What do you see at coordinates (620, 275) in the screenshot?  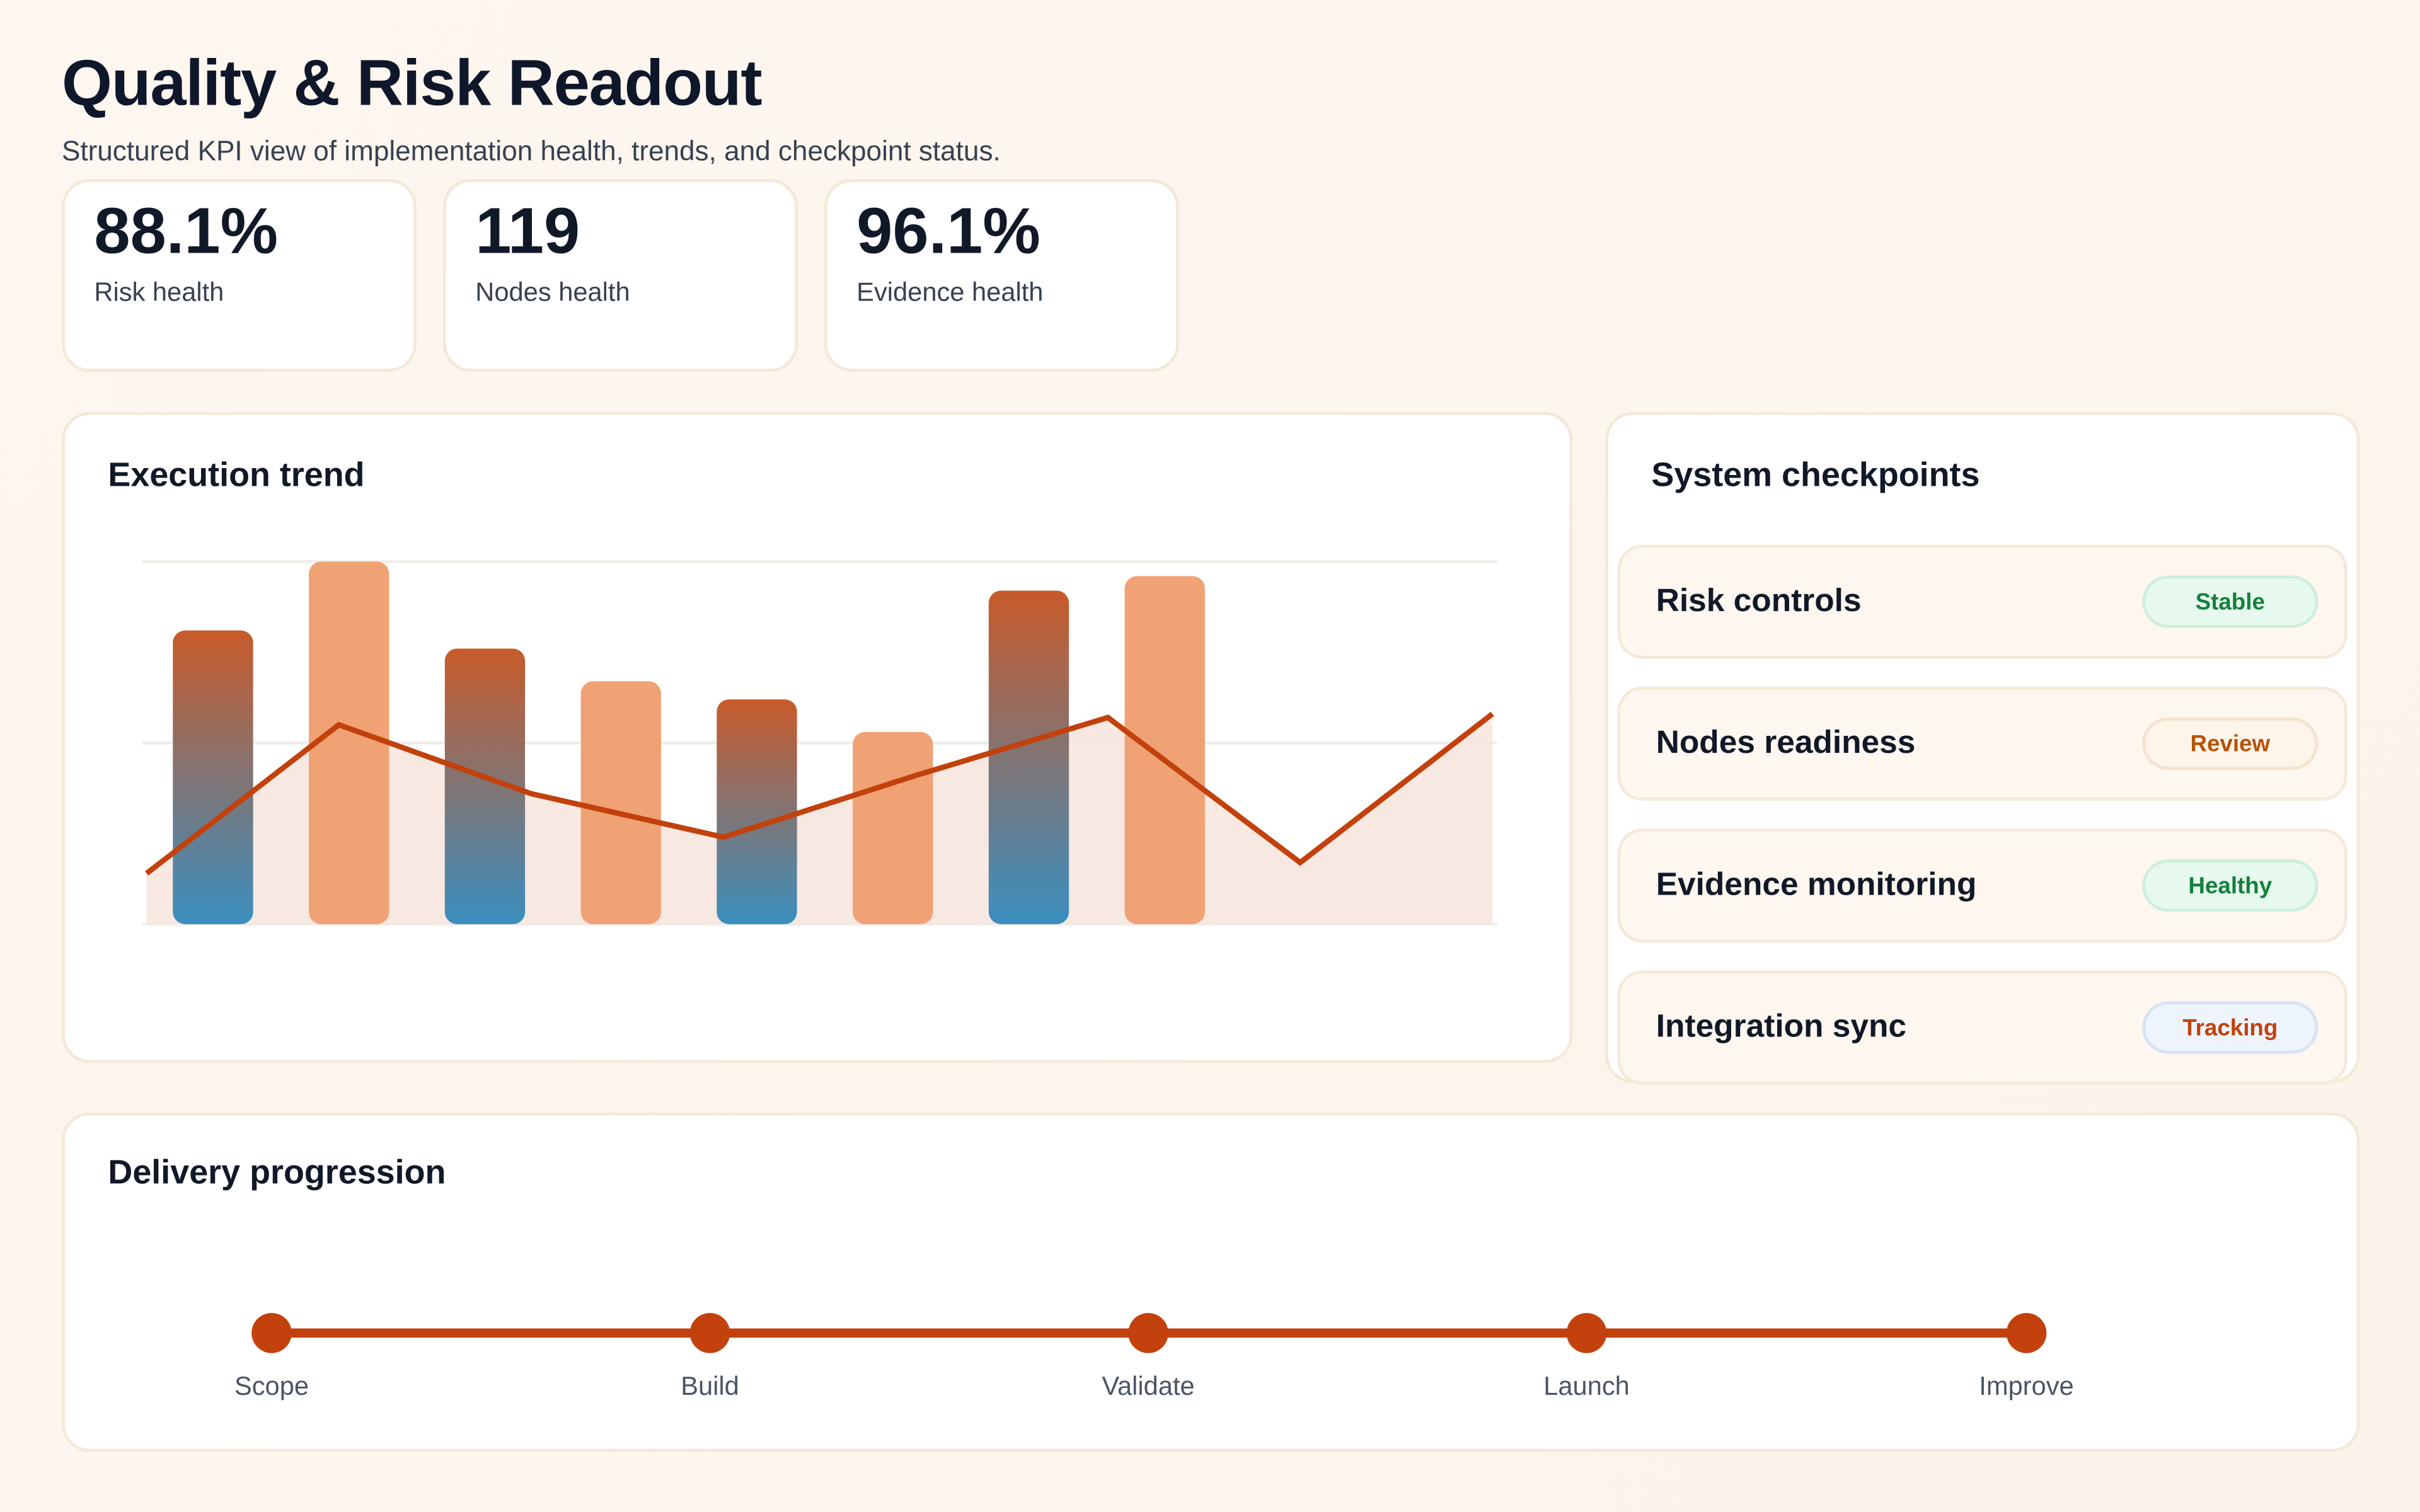 I see `kpi-card-nodes-health: 119 Nodes health` at bounding box center [620, 275].